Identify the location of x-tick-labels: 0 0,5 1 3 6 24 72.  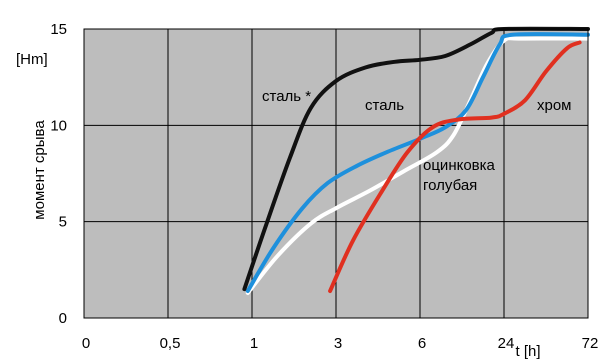
(340, 343).